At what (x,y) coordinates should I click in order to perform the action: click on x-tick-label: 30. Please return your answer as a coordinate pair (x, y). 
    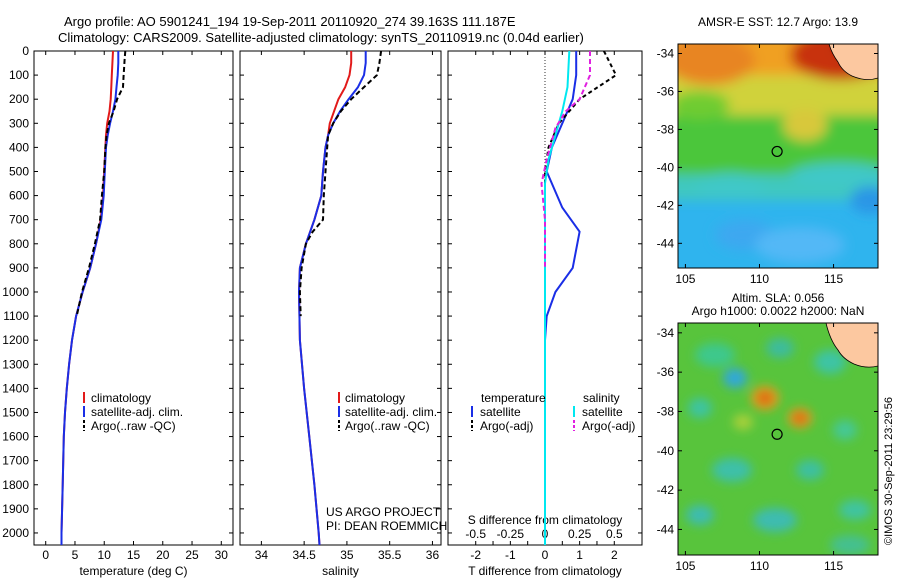
    Looking at the image, I should click on (222, 555).